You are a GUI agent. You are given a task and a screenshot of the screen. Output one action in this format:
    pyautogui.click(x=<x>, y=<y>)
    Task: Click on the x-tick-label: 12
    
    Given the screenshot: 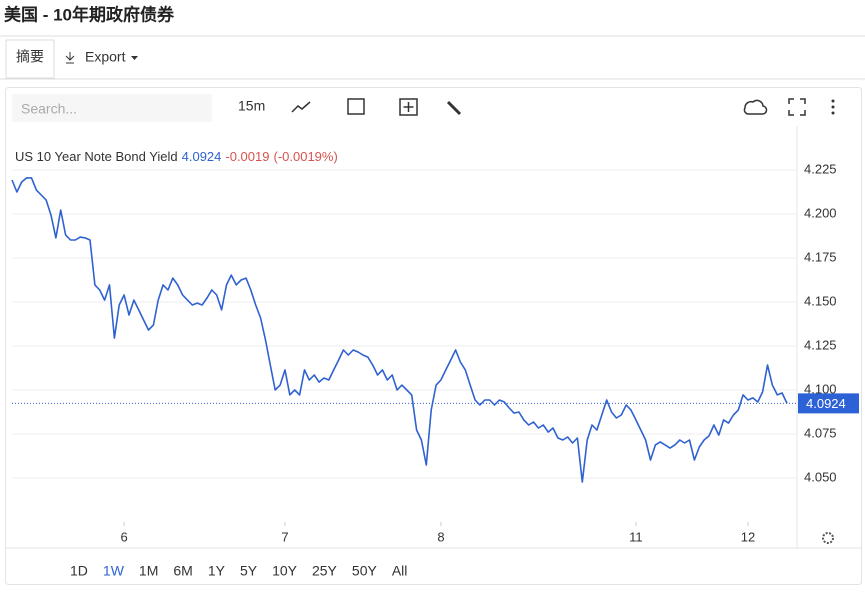 What is the action you would take?
    pyautogui.click(x=748, y=536)
    